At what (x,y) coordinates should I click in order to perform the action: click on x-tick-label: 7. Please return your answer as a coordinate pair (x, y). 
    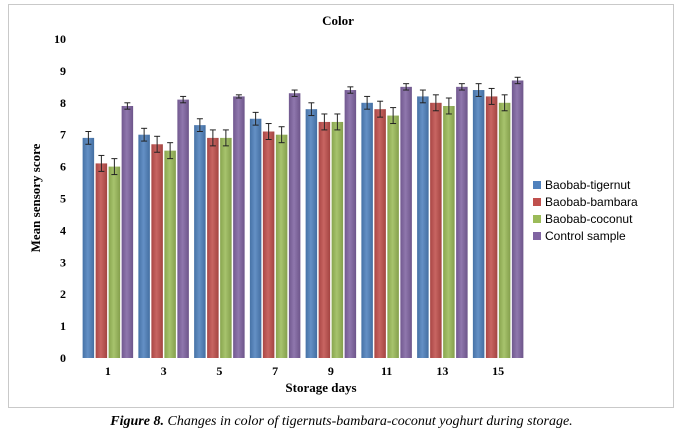
    Looking at the image, I should click on (275, 371).